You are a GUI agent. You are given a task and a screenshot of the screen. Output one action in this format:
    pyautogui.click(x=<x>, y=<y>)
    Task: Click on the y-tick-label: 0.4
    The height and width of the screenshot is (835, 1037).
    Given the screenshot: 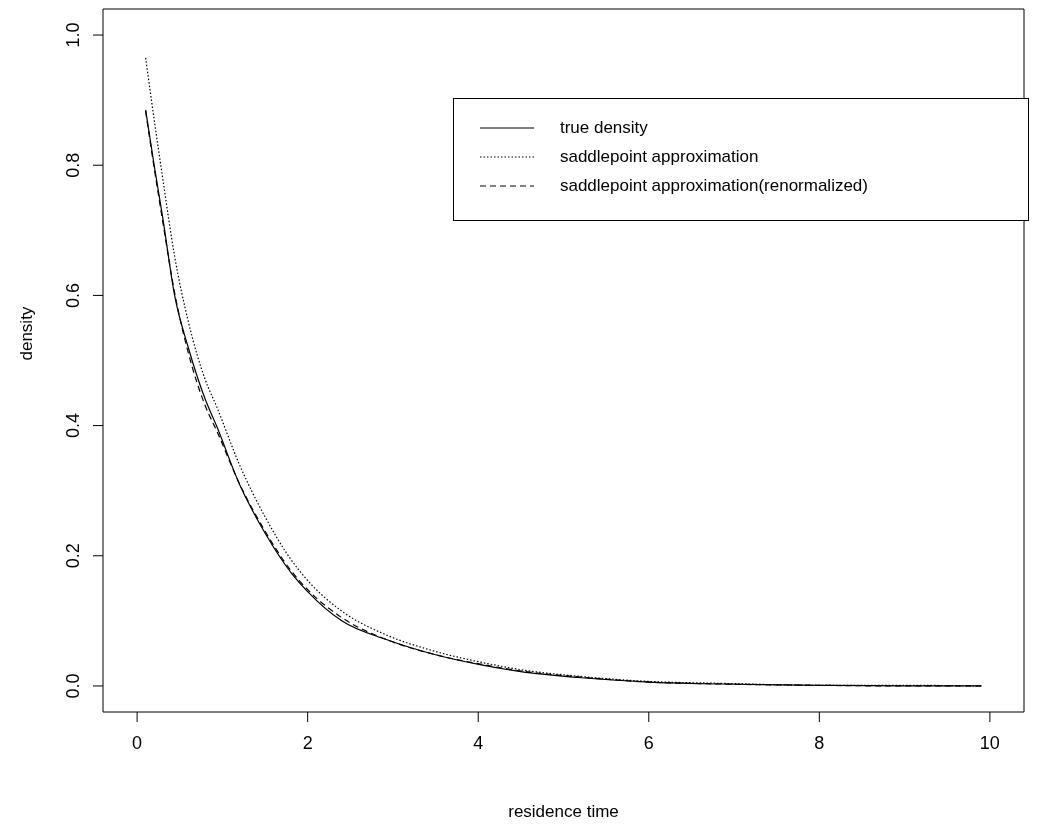 What is the action you would take?
    pyautogui.click(x=73, y=426)
    